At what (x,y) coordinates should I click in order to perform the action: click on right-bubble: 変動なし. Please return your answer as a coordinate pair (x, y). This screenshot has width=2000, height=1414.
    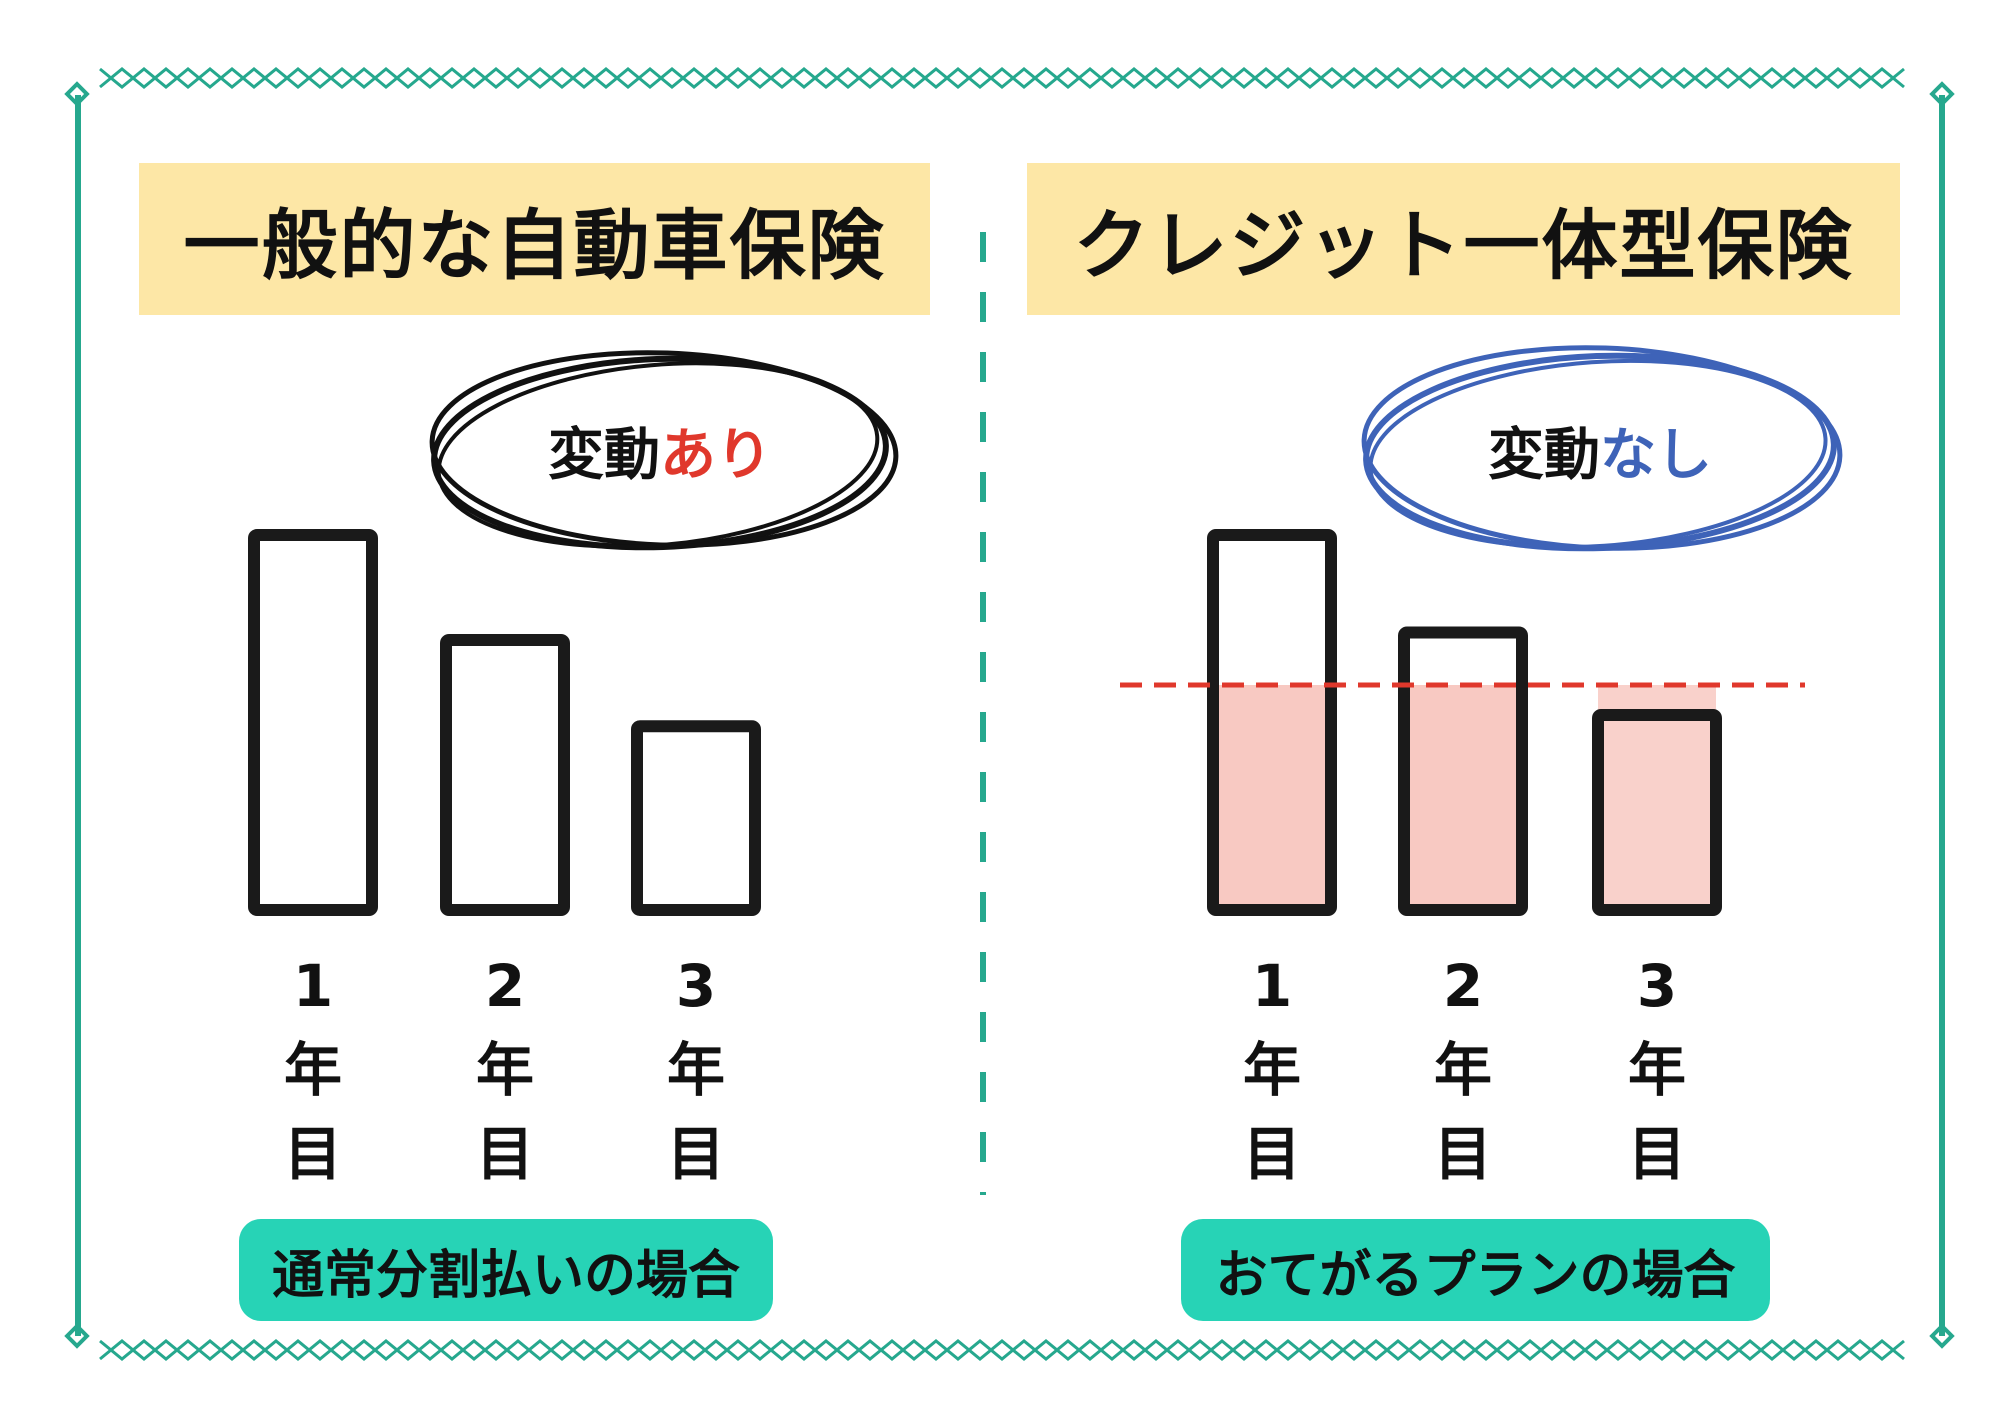
    Looking at the image, I should click on (1600, 450).